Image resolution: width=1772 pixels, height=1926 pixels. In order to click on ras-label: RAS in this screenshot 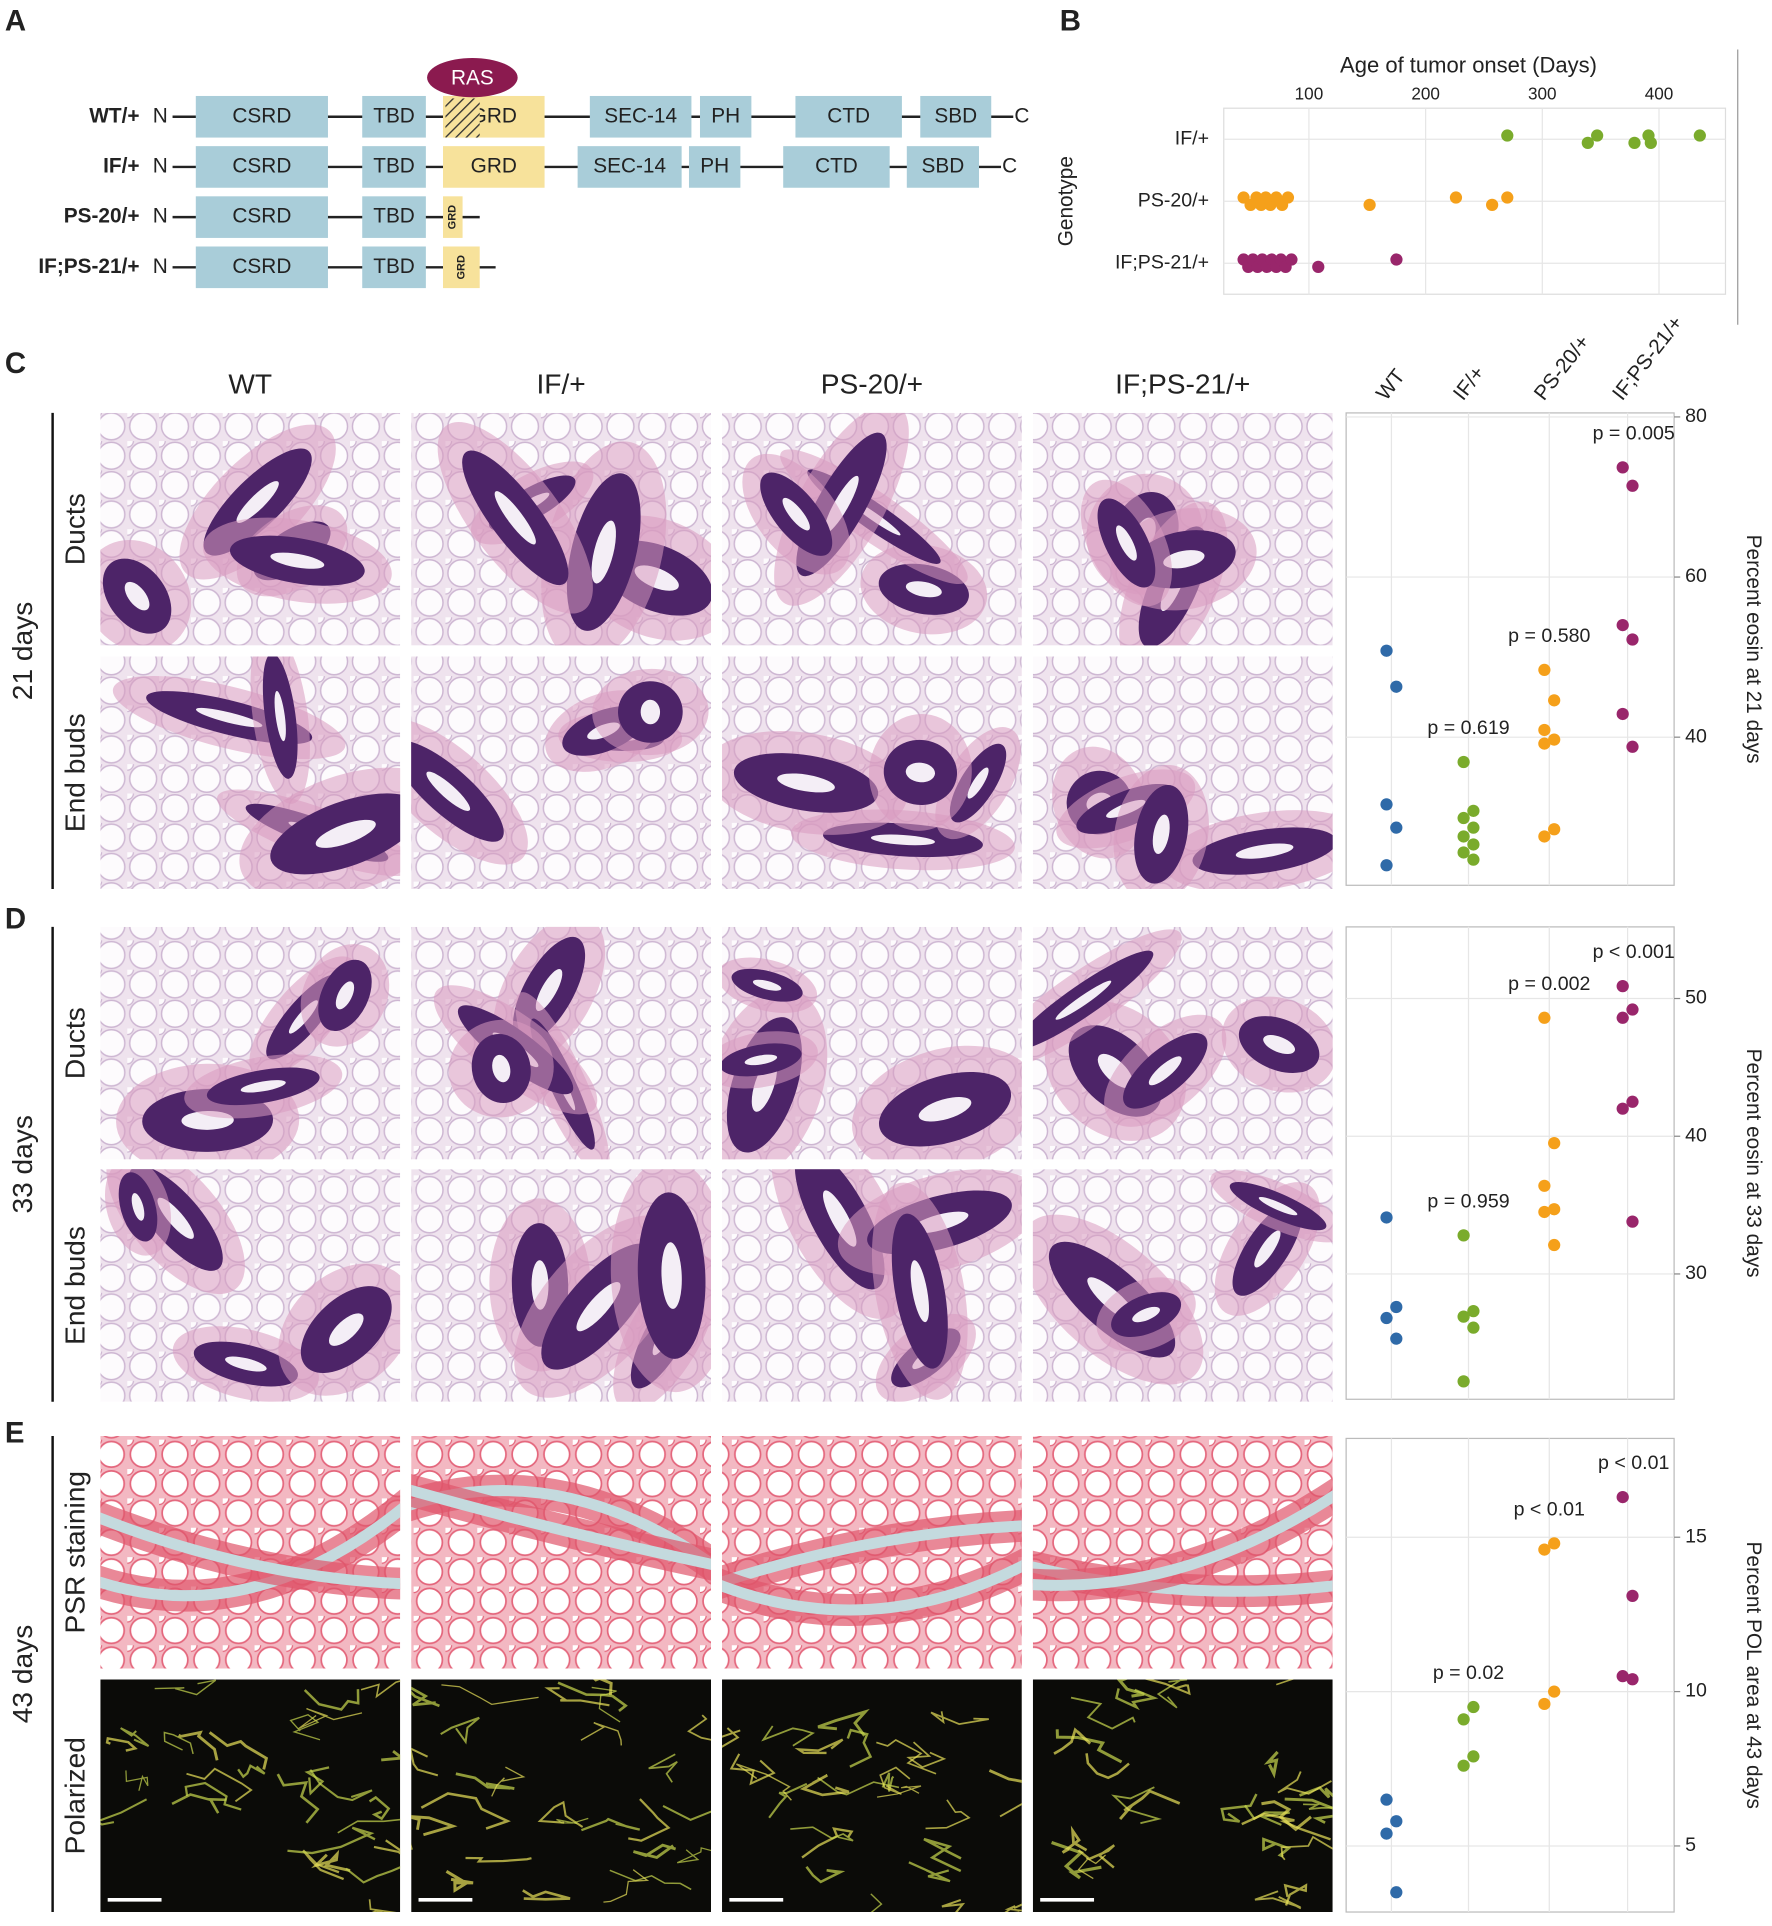, I will do `click(472, 77)`.